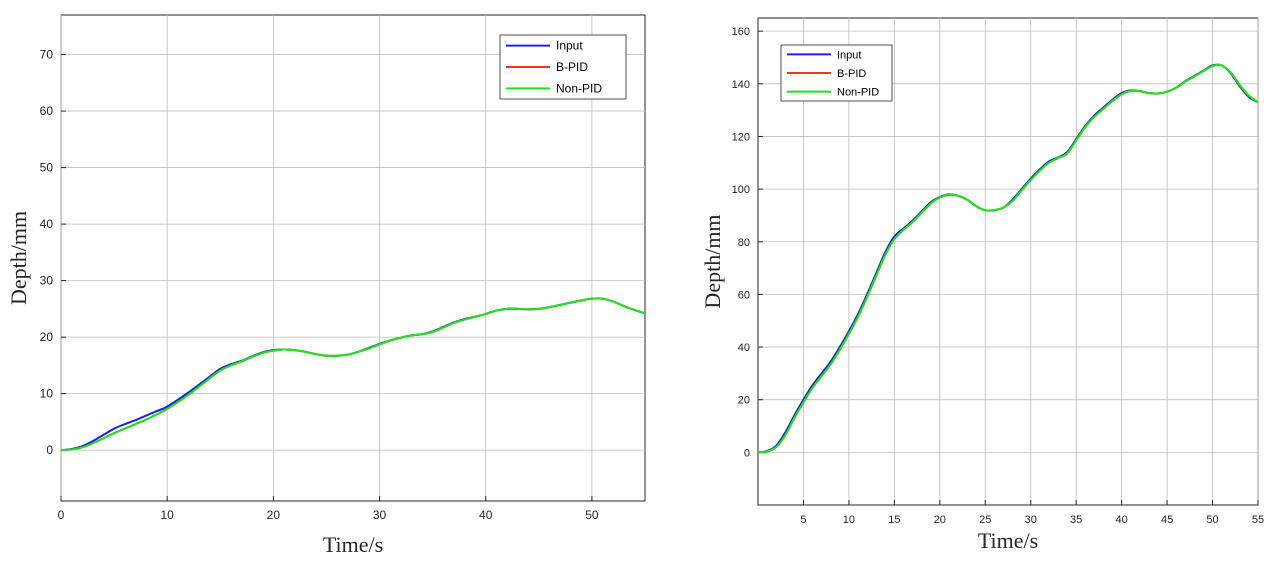 Image resolution: width=1280 pixels, height=563 pixels. I want to click on series-group, so click(353, 374).